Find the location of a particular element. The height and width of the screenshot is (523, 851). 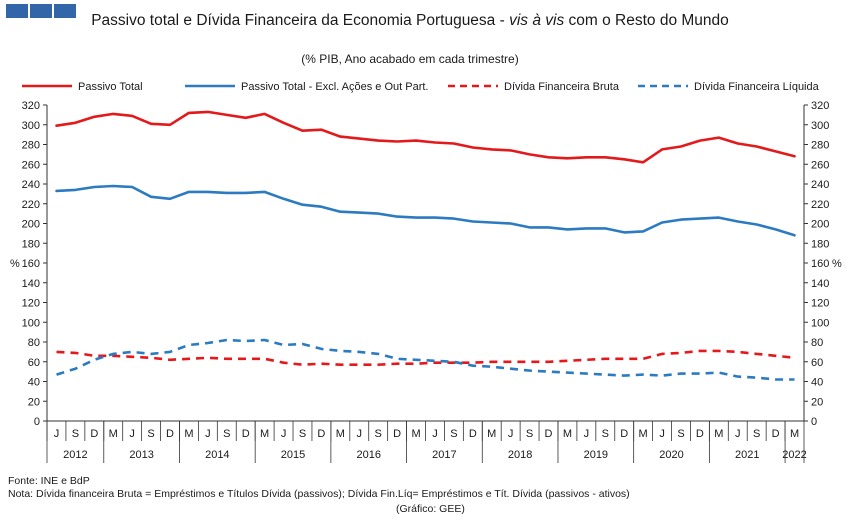

y-tick-label-left: 260 is located at coordinates (31, 165).